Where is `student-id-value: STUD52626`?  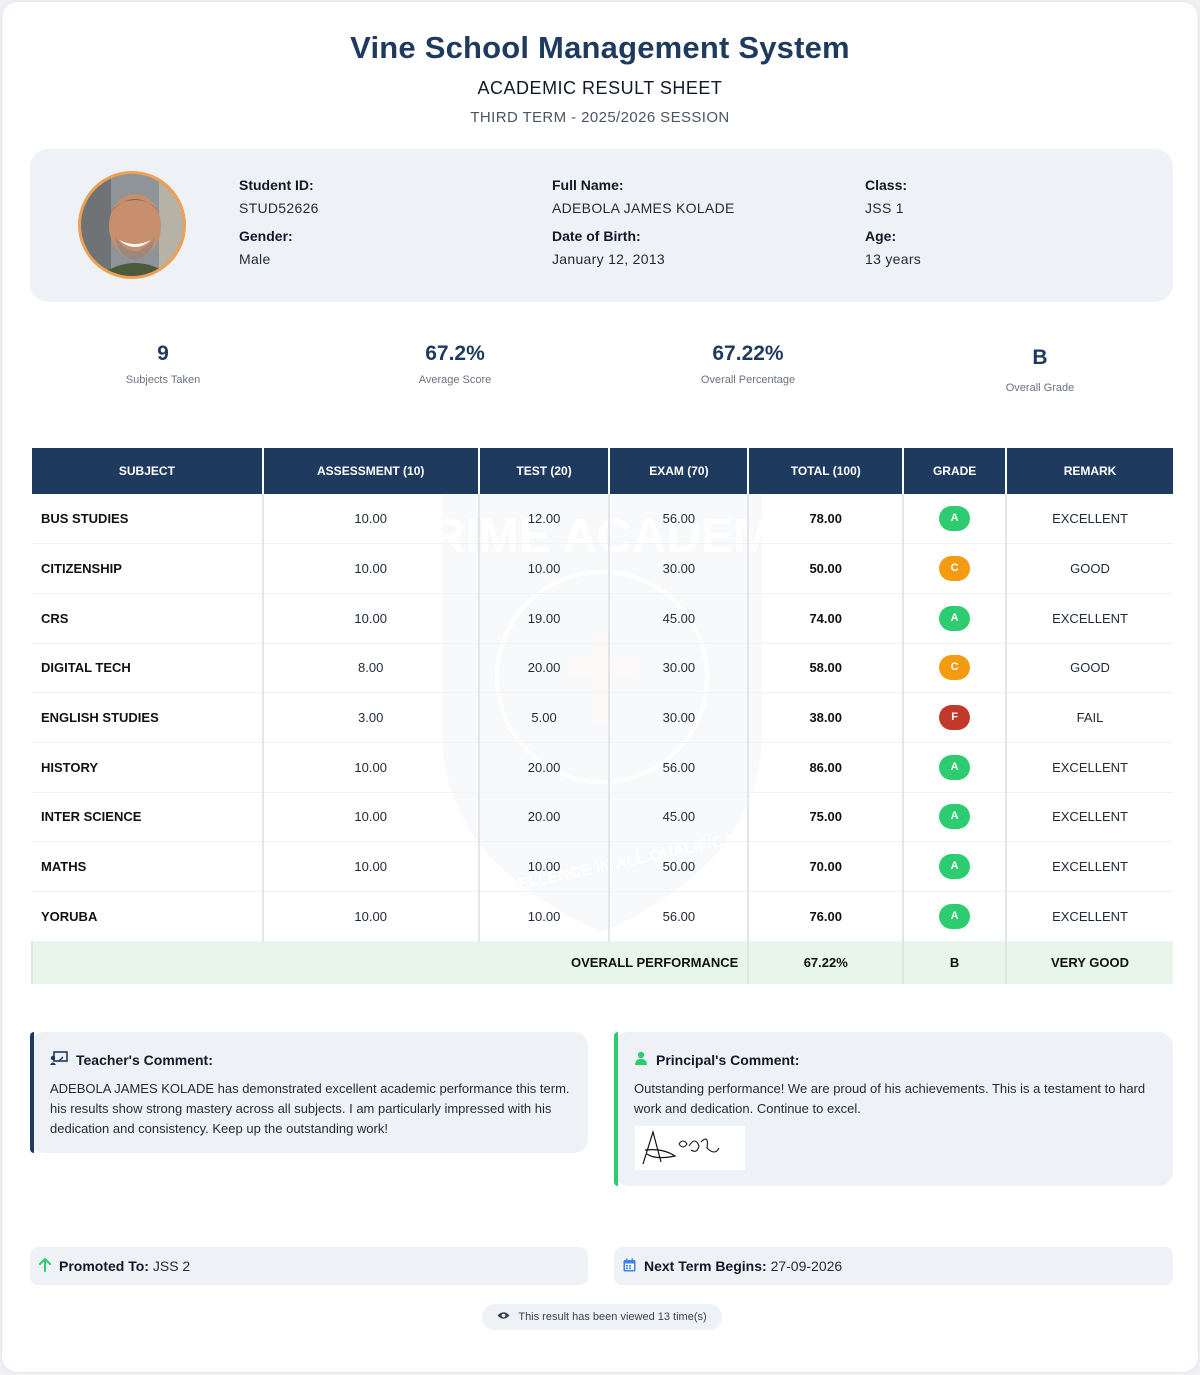 student-id-value: STUD52626 is located at coordinates (279, 208).